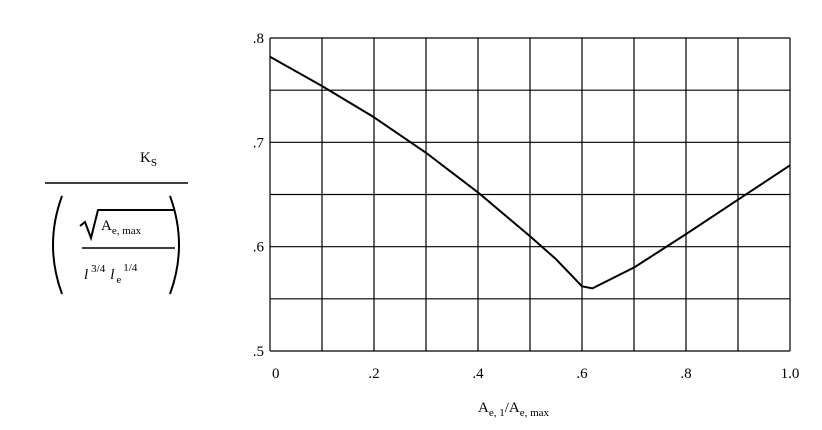  I want to click on x-tick-label: .2, so click(373, 374).